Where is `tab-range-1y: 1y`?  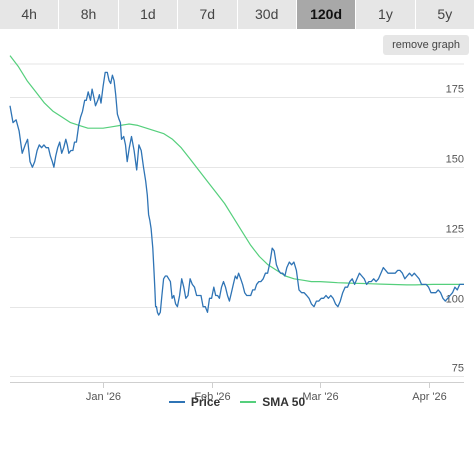
tab-range-1y: 1y is located at coordinates (386, 14).